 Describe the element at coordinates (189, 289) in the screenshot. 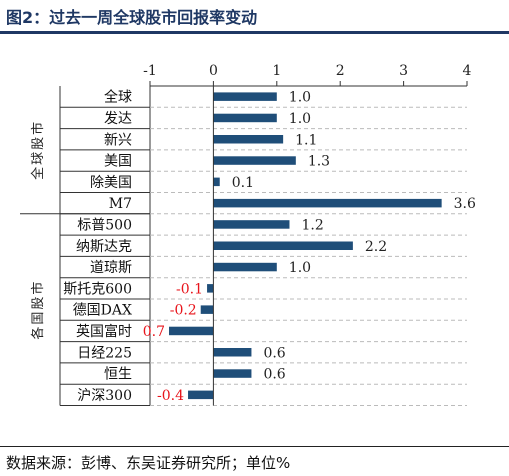

I see `data-label: -0.1` at that location.